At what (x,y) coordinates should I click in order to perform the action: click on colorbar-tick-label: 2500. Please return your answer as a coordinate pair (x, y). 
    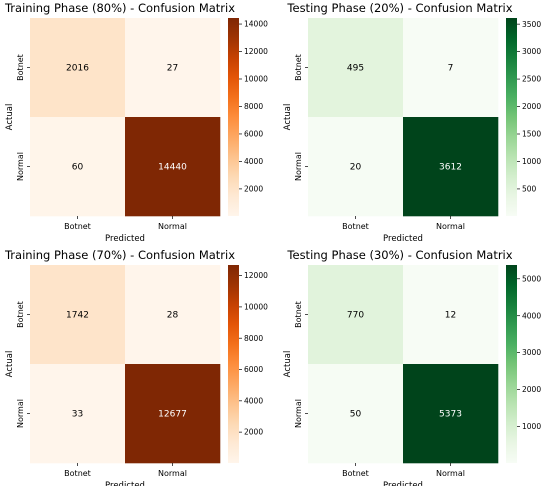
    Looking at the image, I should click on (531, 79).